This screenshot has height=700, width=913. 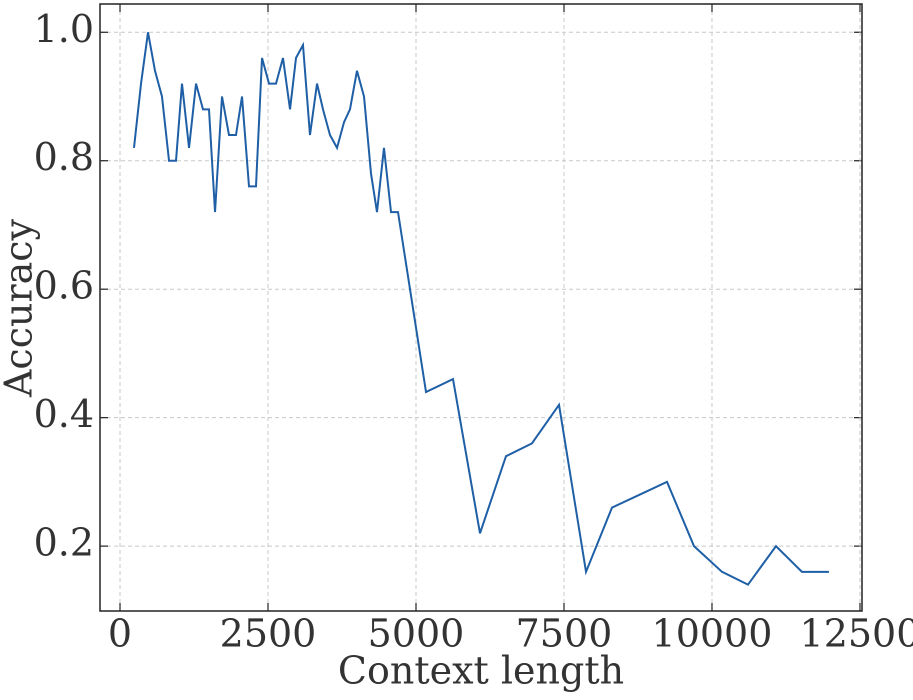 I want to click on x-tick-label: 12500, so click(x=856, y=634).